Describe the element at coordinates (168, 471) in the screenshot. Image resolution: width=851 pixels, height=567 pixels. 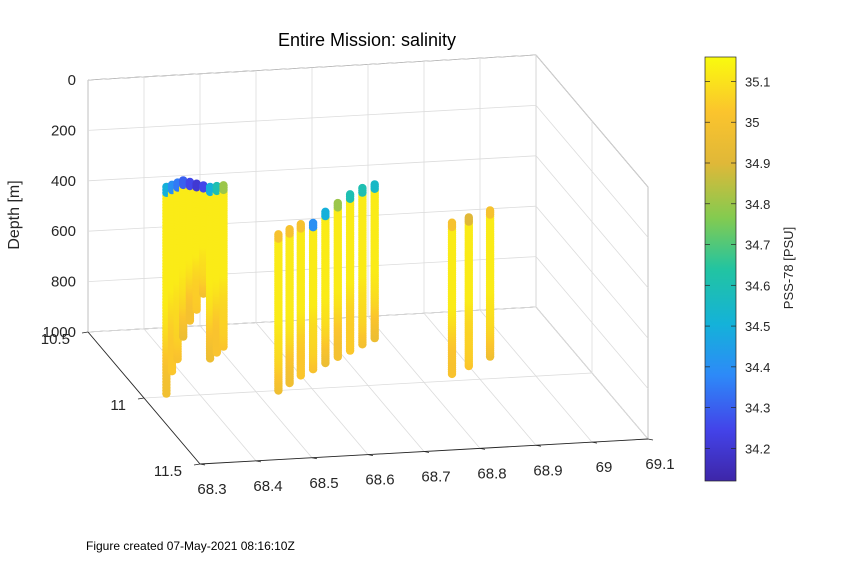
I see `y-tick-label: 11.5` at that location.